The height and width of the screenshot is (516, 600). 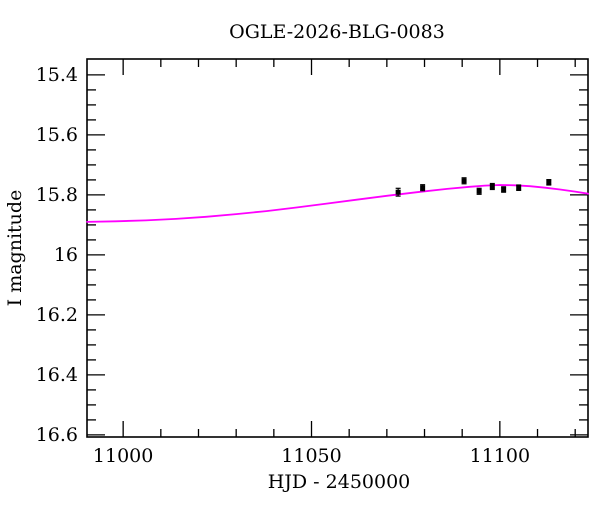 I want to click on model-curve, so click(x=337, y=203).